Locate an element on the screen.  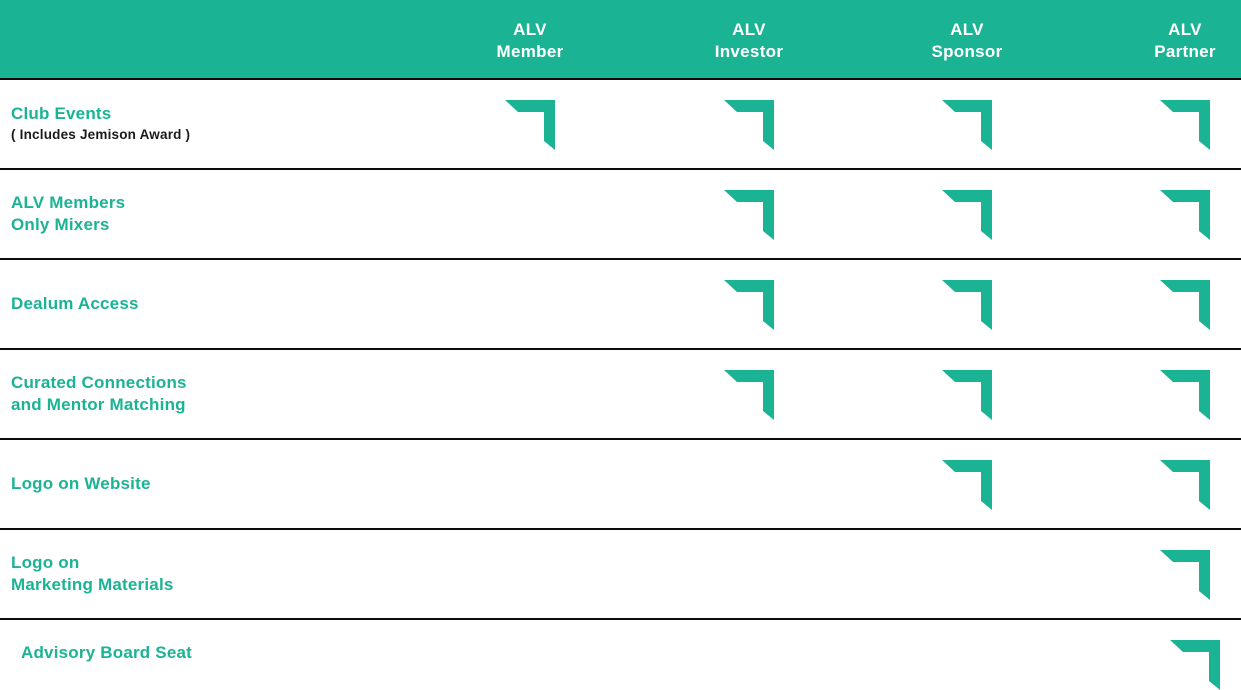
table-row-members-mixers: ALV Members Only Mixers is located at coordinates (620, 215).